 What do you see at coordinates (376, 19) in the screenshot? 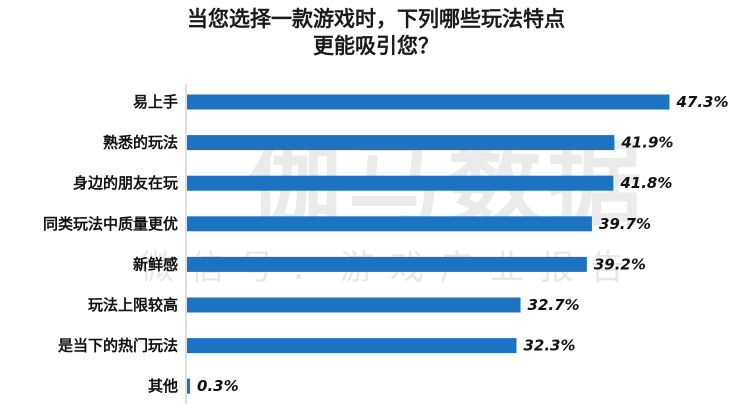
I see `chart-title-line-1: 当您选择一款游戏时，下列哪些玩法特点` at bounding box center [376, 19].